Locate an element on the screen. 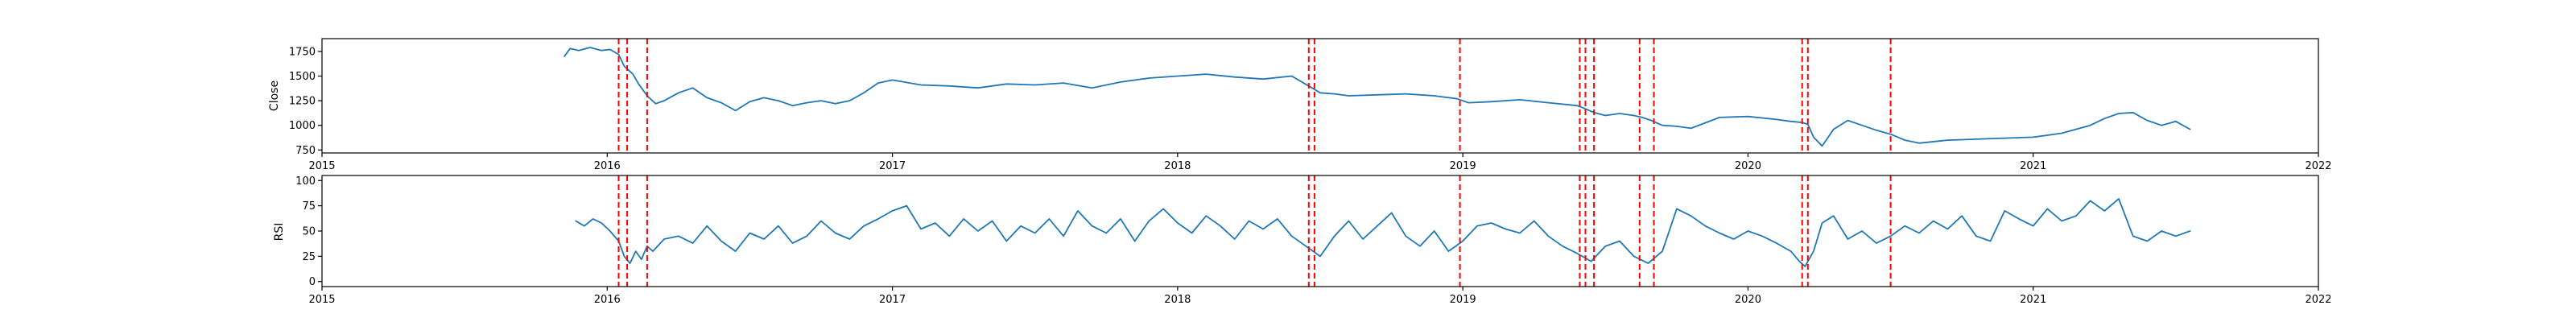  rsi-x-tick-label-1: 2016 is located at coordinates (607, 300).